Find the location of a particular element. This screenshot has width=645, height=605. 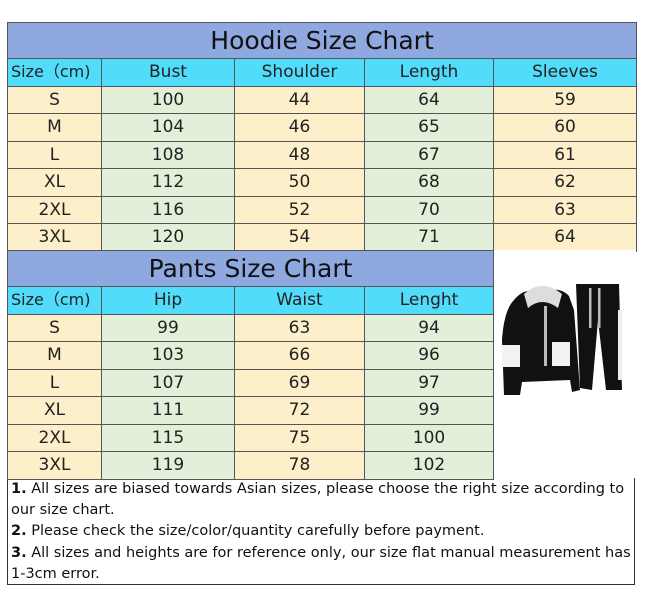

header-row: Size（cm) Hip Waist Lenght is located at coordinates (251, 300).